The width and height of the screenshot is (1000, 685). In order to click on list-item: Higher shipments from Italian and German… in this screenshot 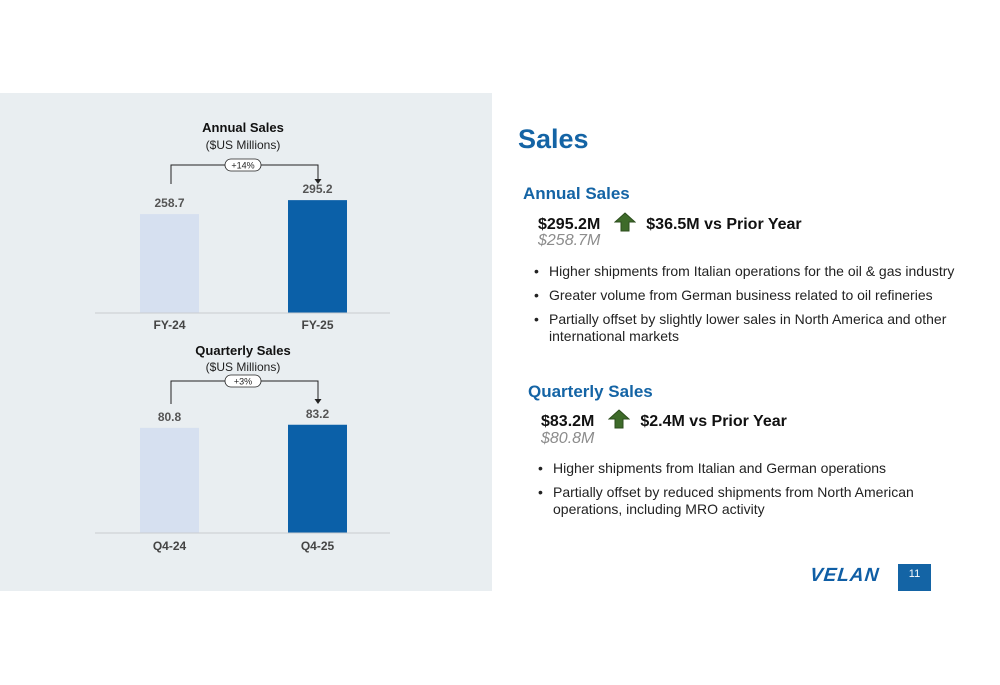, I will do `click(738, 468)`.